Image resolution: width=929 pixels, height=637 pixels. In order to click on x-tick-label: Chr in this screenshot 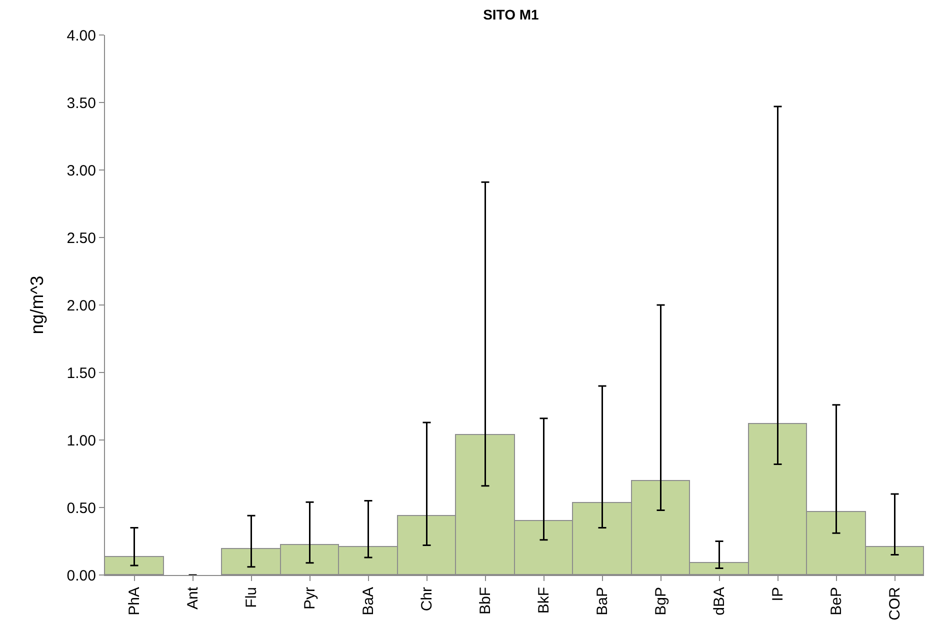, I will do `click(427, 599)`.